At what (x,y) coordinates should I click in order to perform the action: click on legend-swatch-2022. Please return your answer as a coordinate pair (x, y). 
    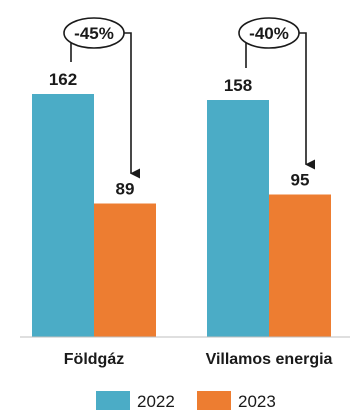
    Looking at the image, I should click on (113, 400).